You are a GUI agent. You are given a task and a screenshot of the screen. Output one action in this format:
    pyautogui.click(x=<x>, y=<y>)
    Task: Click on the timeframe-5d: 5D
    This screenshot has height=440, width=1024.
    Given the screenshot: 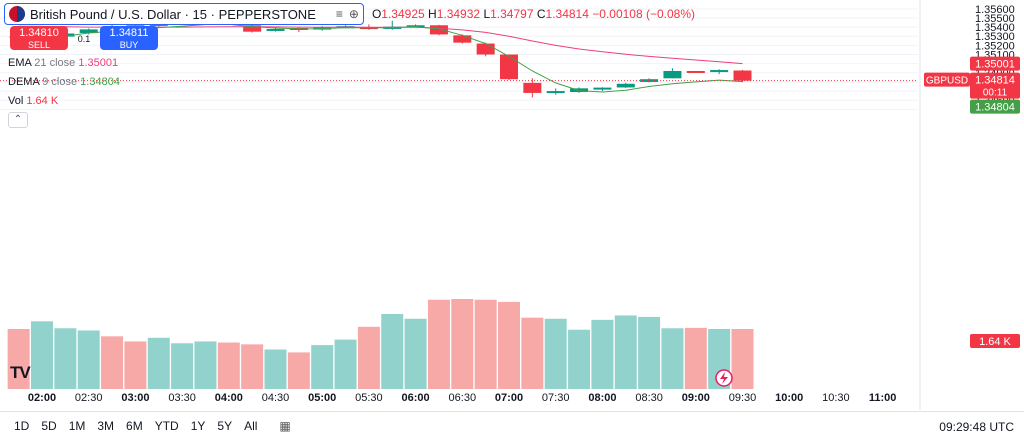 What is the action you would take?
    pyautogui.click(x=49, y=426)
    